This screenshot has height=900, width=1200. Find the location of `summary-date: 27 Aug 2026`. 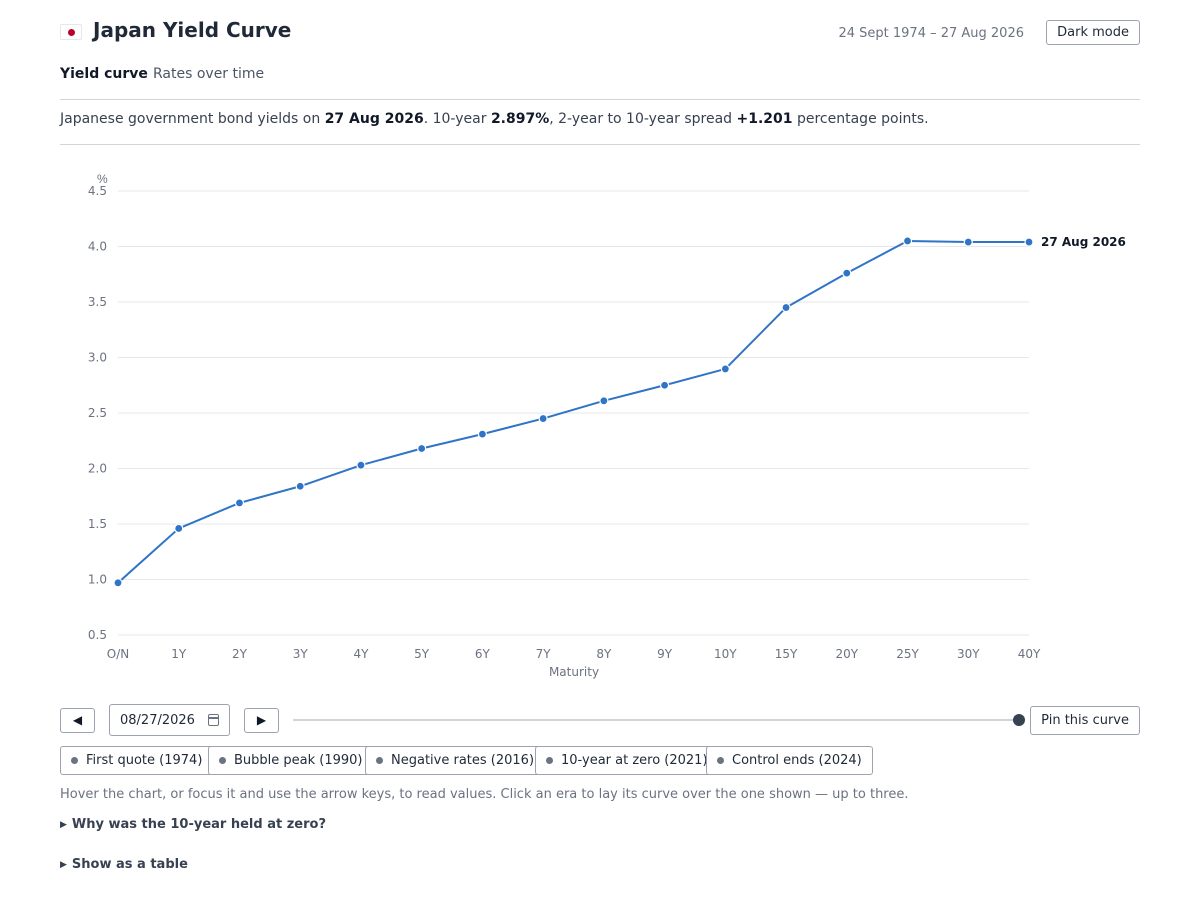

summary-date: 27 Aug 2026 is located at coordinates (374, 119).